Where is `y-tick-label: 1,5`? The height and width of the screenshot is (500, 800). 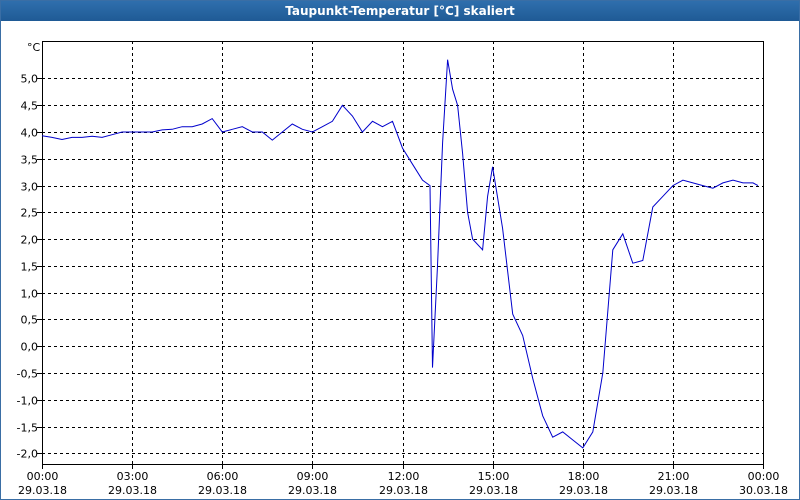
y-tick-label: 1,5 is located at coordinates (30, 267).